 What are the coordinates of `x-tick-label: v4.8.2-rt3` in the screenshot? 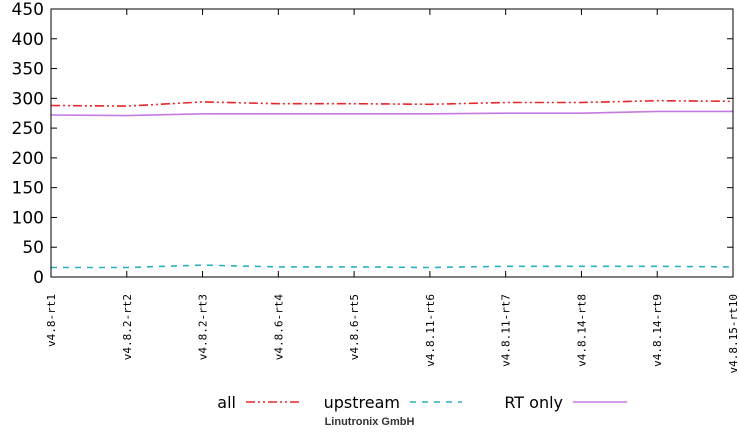 It's located at (203, 327).